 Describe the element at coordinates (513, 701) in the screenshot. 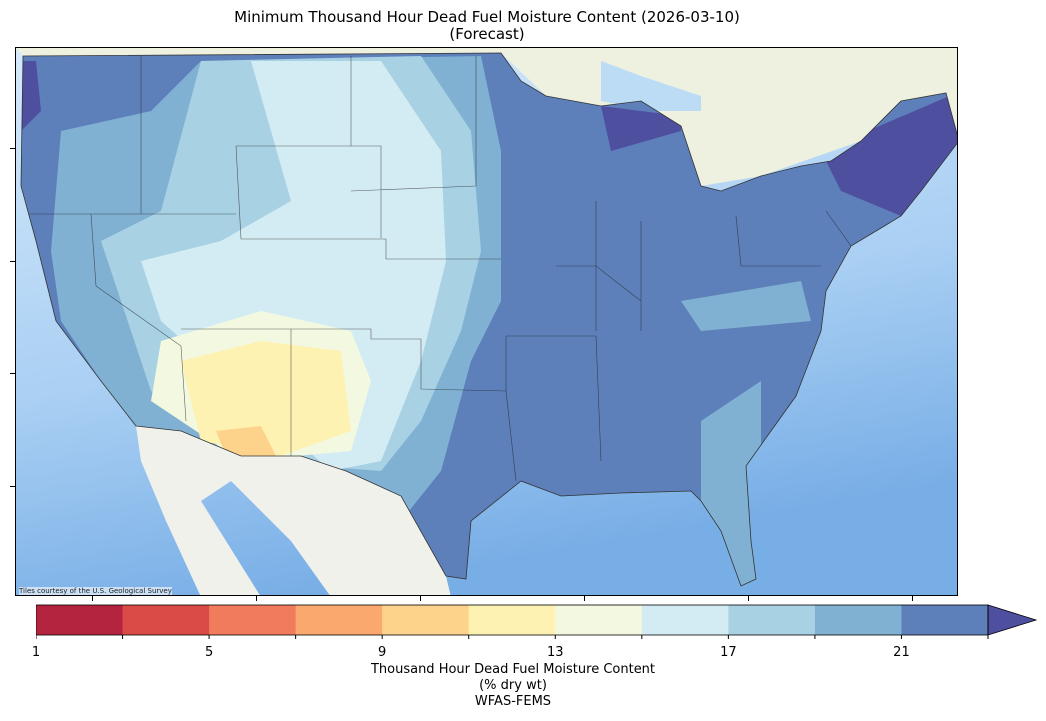

I see `colorbar-label-line-3: WFAS-FEMS` at that location.